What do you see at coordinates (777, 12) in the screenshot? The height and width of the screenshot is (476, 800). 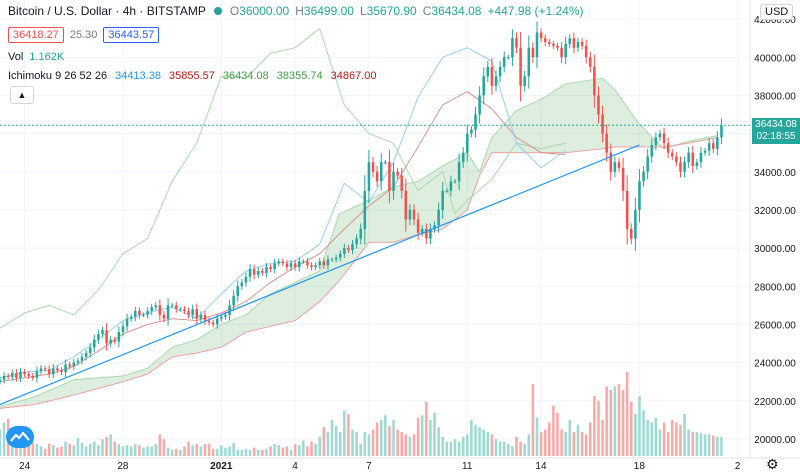 I see `currency-button: USD` at bounding box center [777, 12].